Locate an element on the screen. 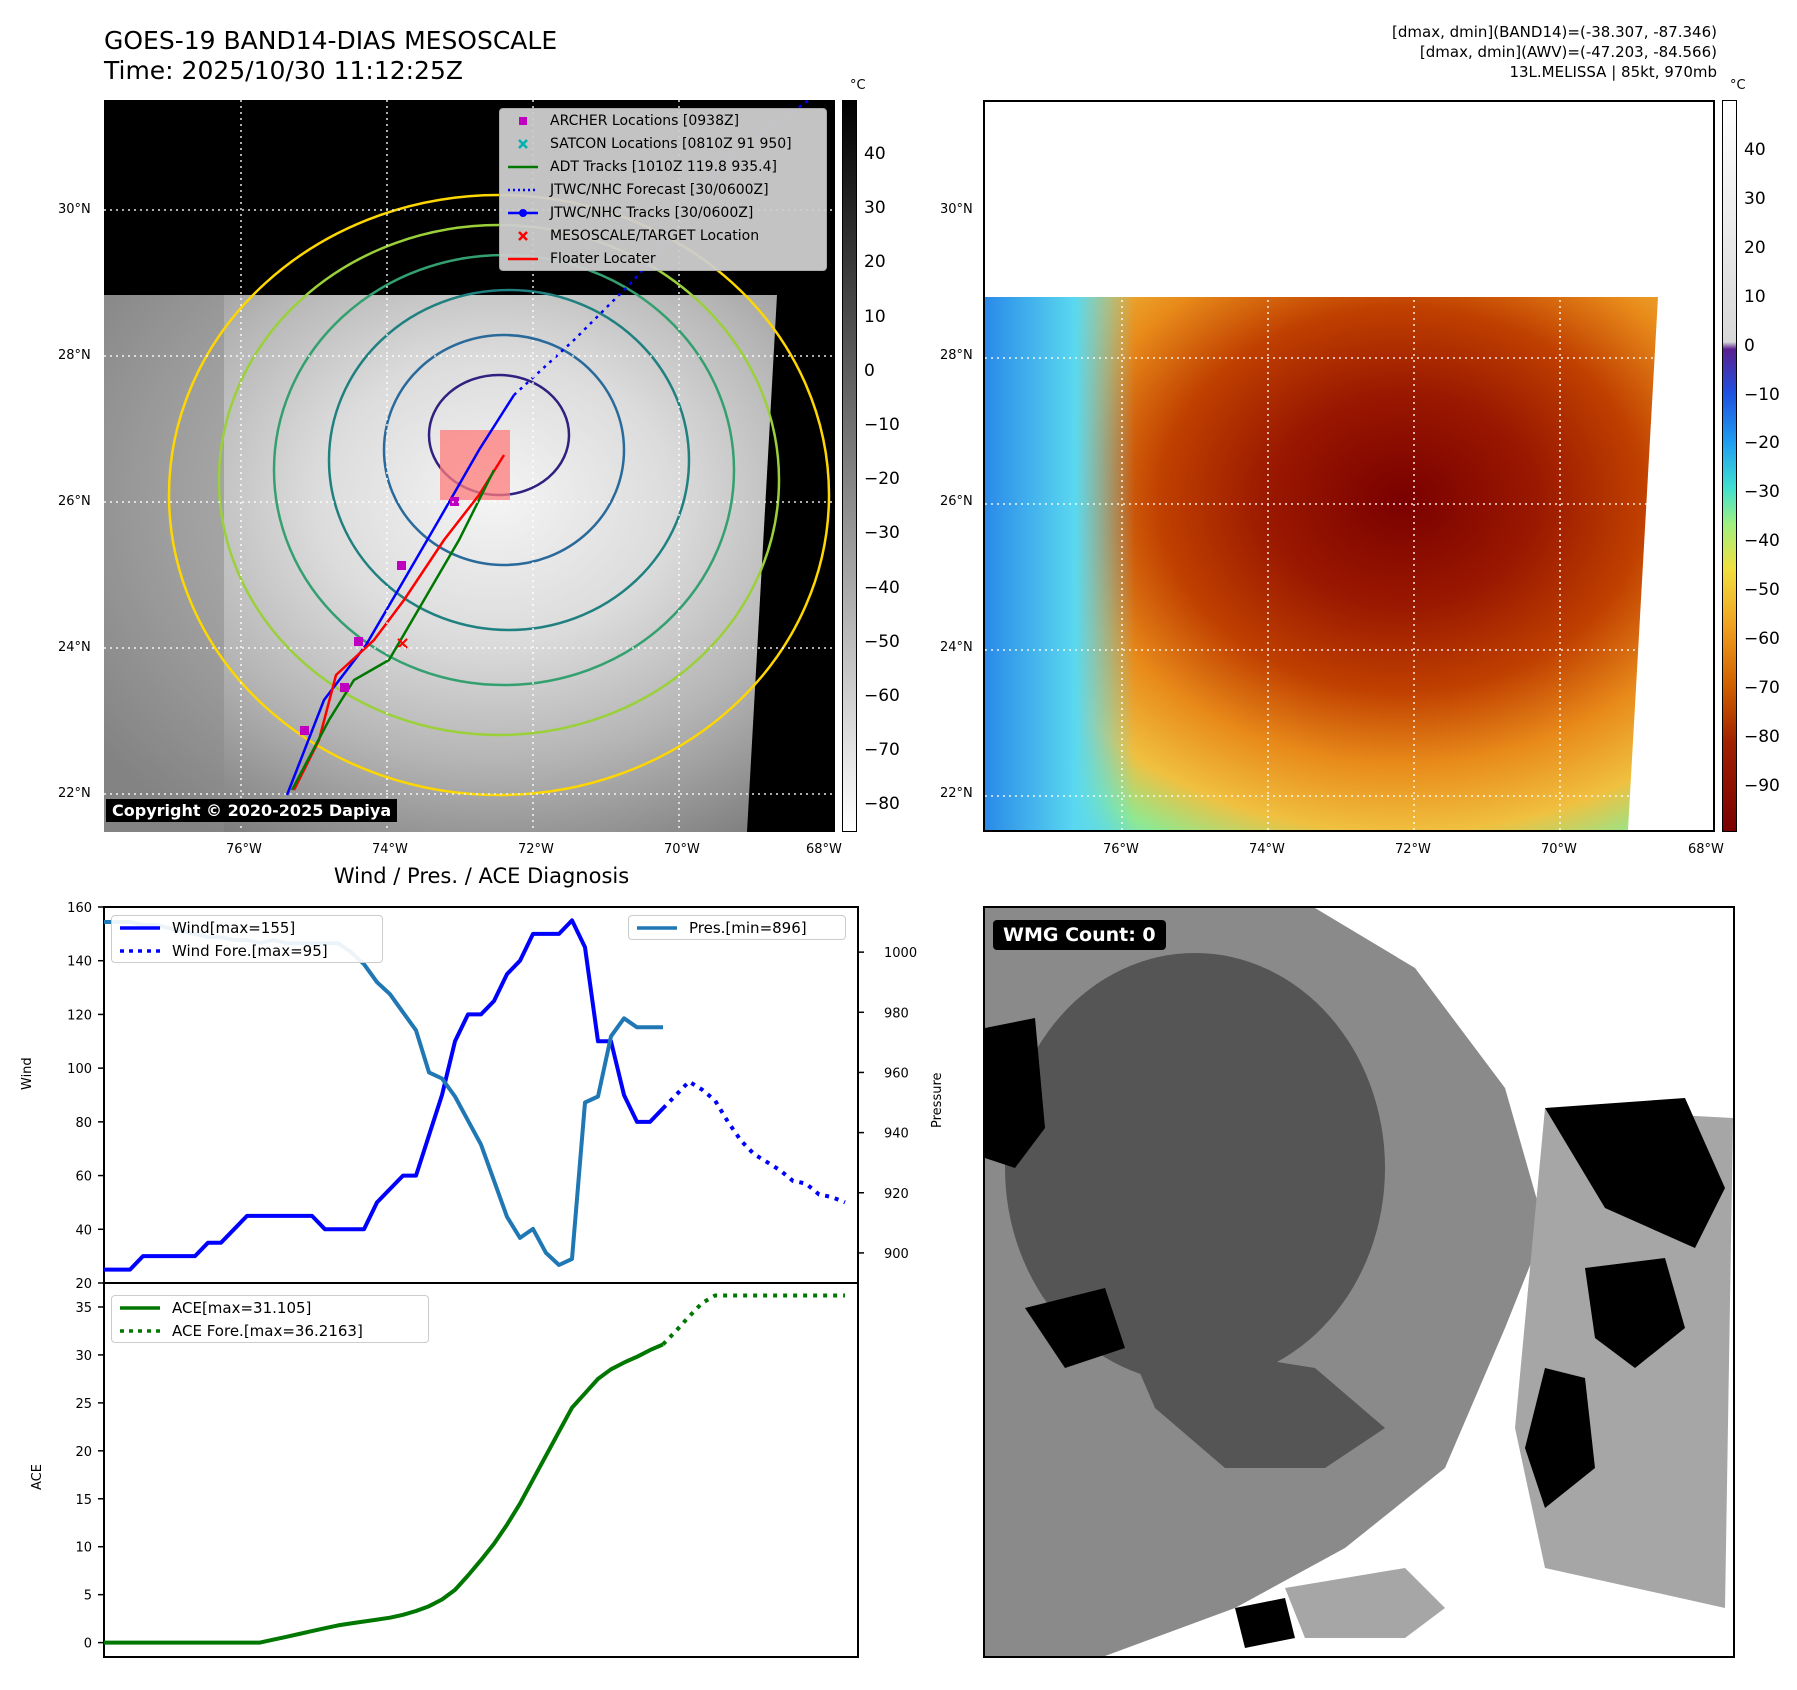 This screenshot has width=1797, height=1690. colorbar-tick-label: −30 is located at coordinates (1762, 492).